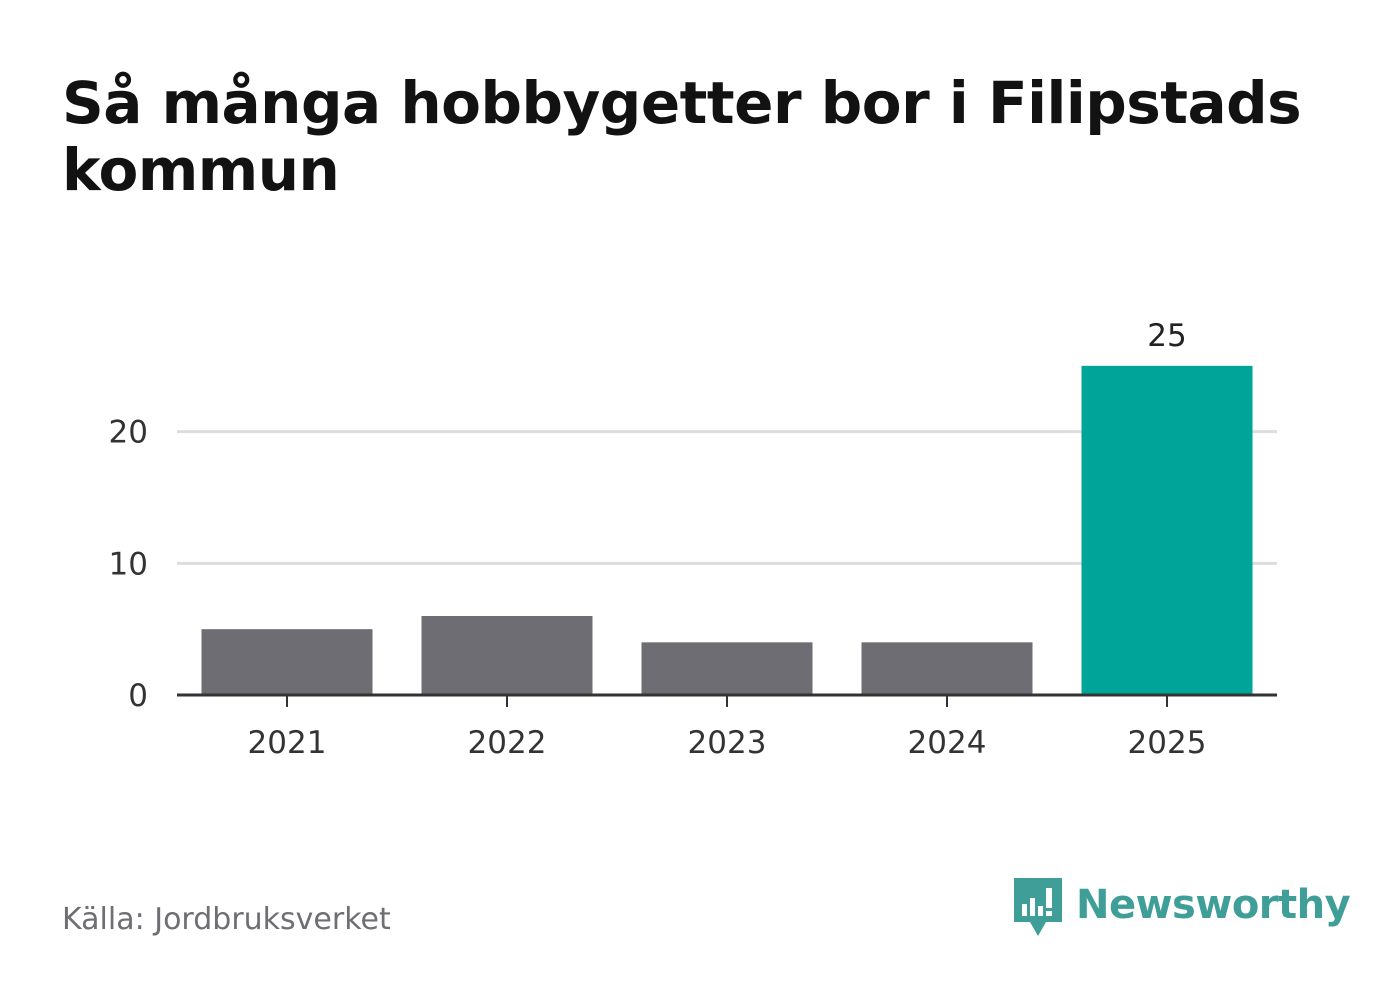 This screenshot has width=1382, height=999. Describe the element at coordinates (1038, 907) in the screenshot. I see `newsworthy-logo-icon` at that location.